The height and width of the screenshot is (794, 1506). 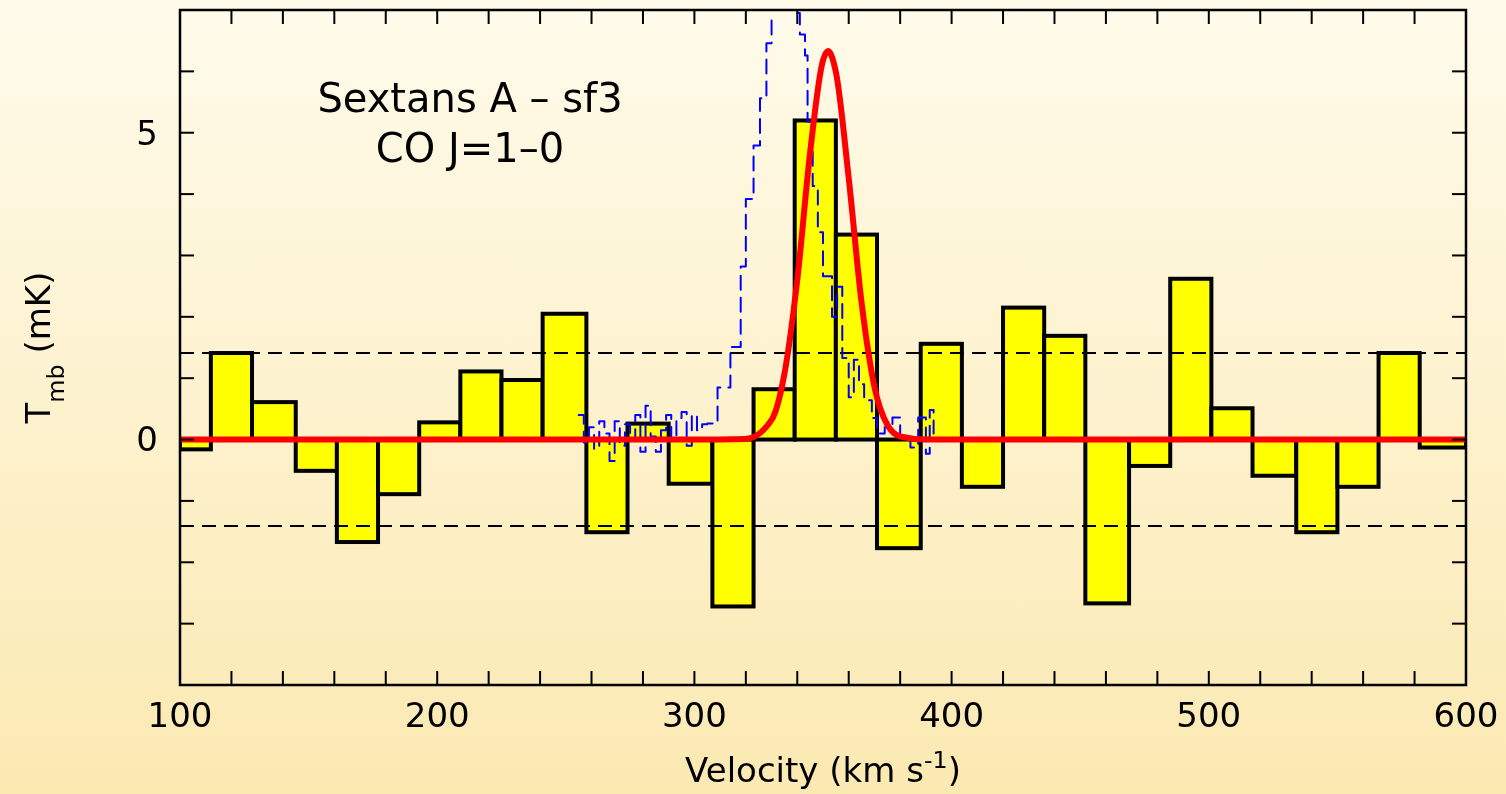 I want to click on x-tick-label: 200, so click(x=437, y=715).